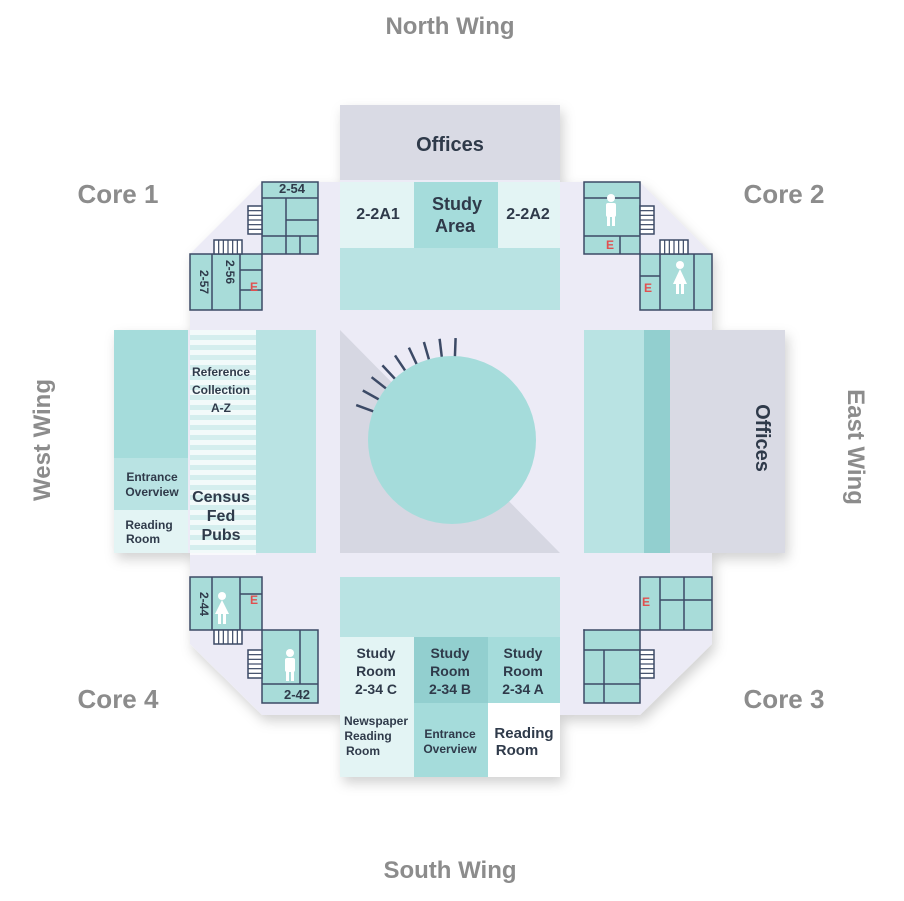 The height and width of the screenshot is (901, 904). I want to click on core-1-rooms, so click(254, 246).